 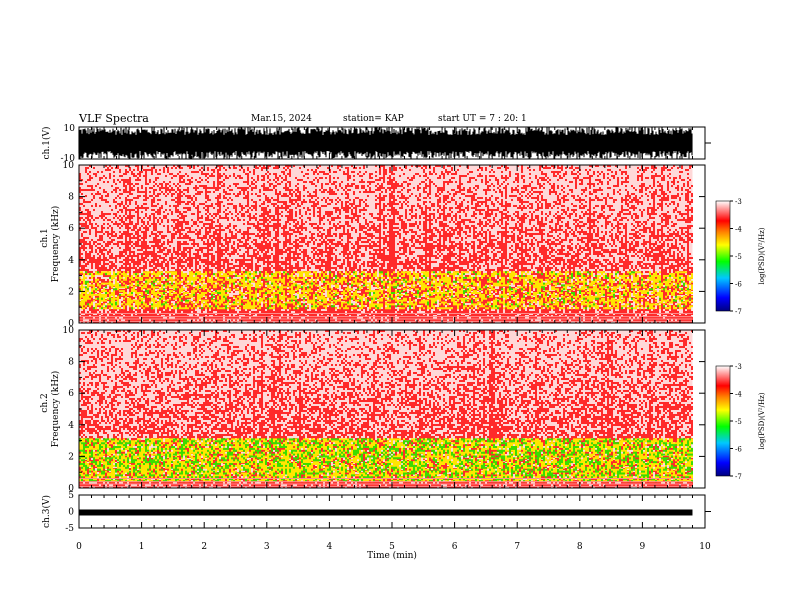 What do you see at coordinates (281, 119) in the screenshot?
I see `date-label: Mar.15, 2024` at bounding box center [281, 119].